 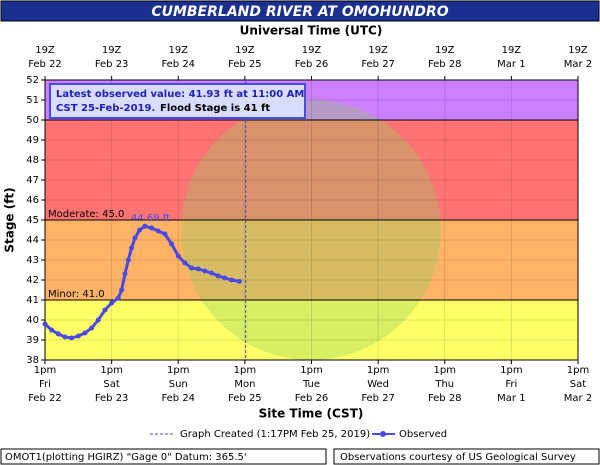 What do you see at coordinates (45, 64) in the screenshot?
I see `x2-tick-date: Feb 22` at bounding box center [45, 64].